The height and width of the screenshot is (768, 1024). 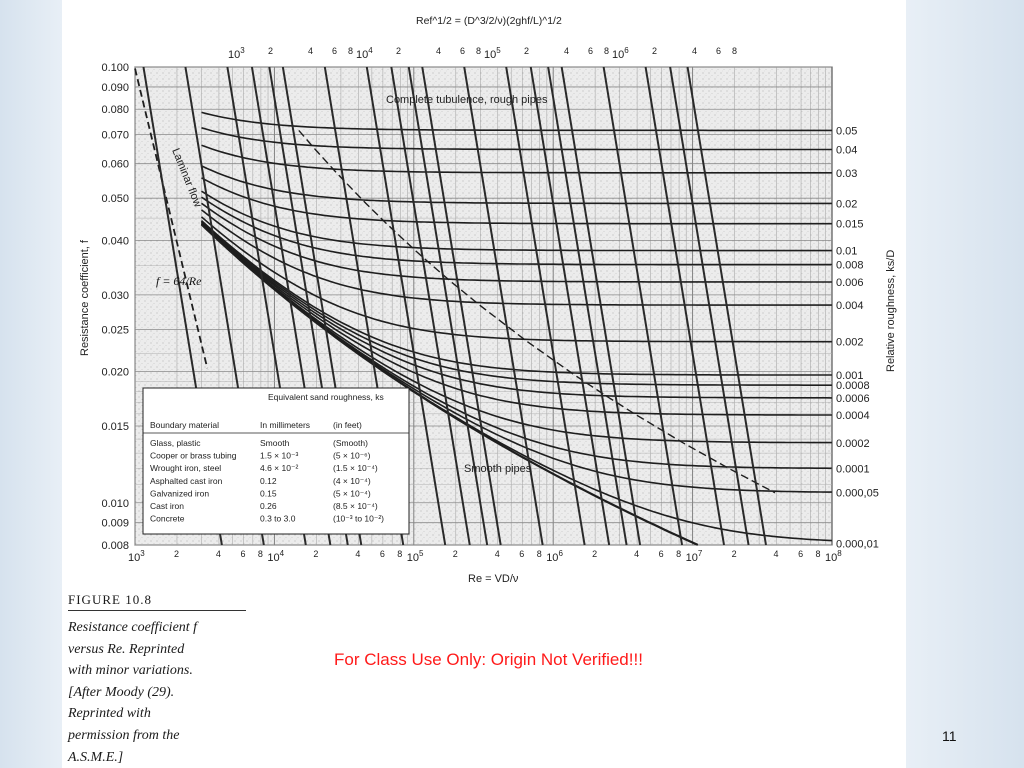 I want to click on roughness-label: 0.002, so click(x=850, y=343).